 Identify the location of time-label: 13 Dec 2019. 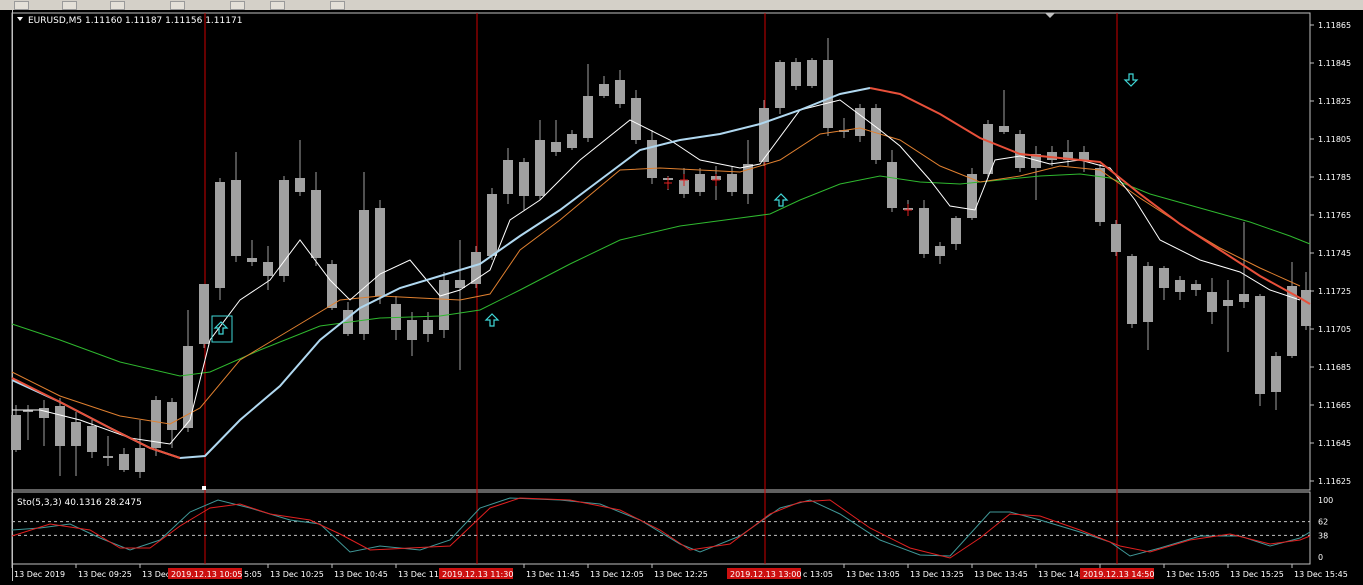
(39, 574).